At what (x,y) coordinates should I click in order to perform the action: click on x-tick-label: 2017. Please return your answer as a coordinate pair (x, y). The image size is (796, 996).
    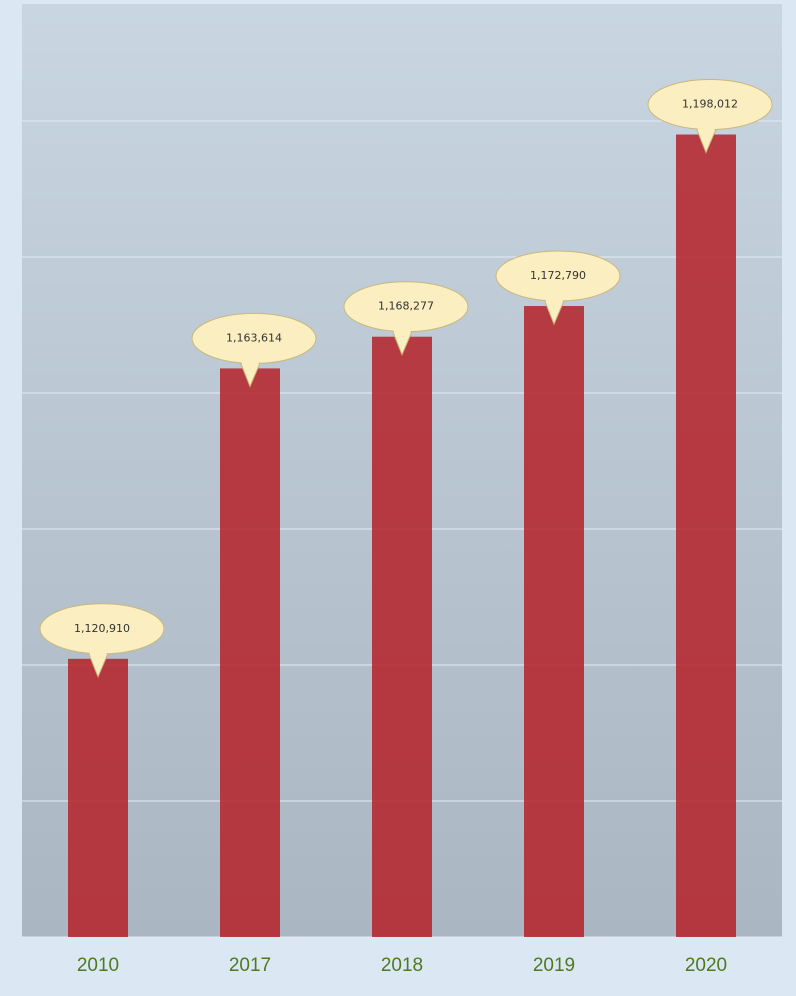
    Looking at the image, I should click on (250, 965).